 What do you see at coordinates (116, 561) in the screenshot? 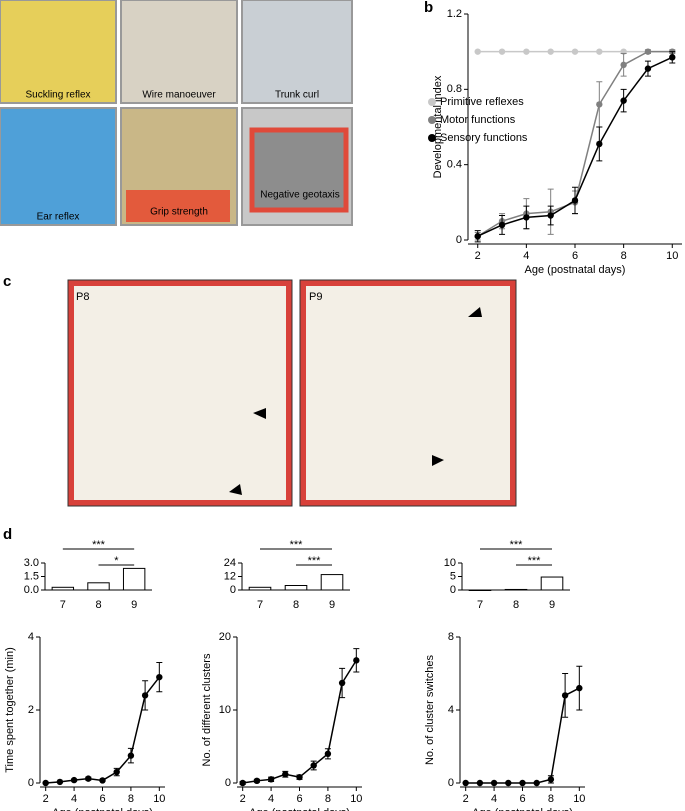
I see `significance-label: *` at bounding box center [116, 561].